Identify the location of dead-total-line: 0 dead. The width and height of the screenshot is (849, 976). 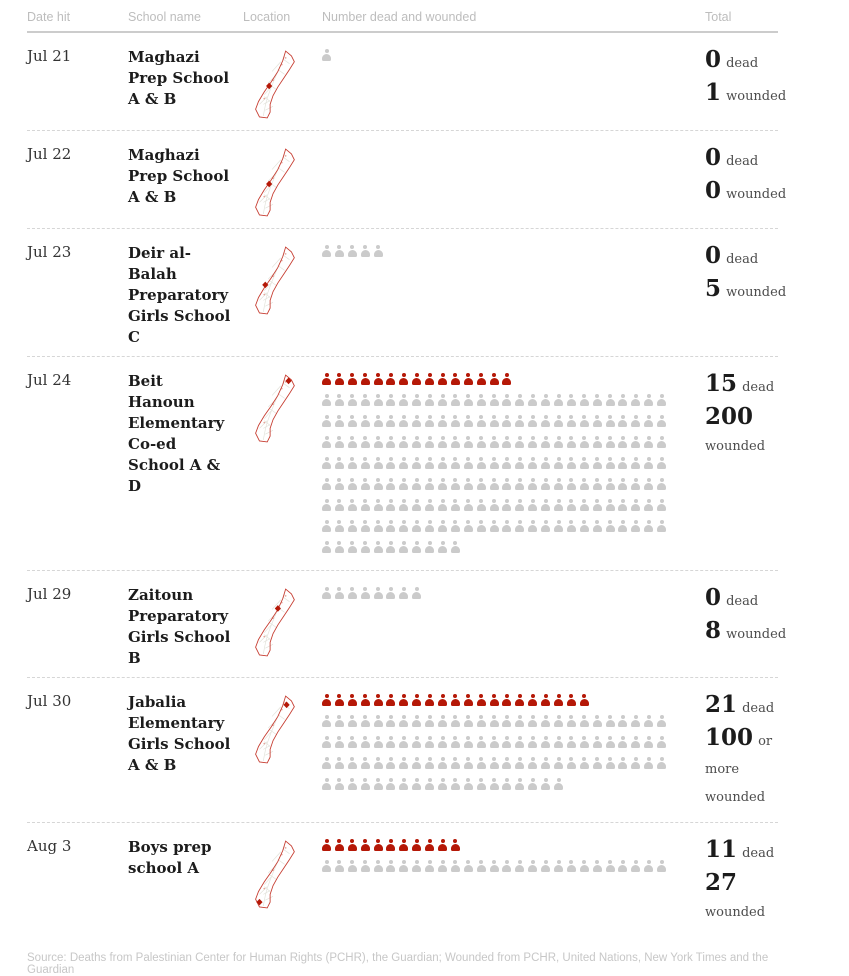
(751, 258).